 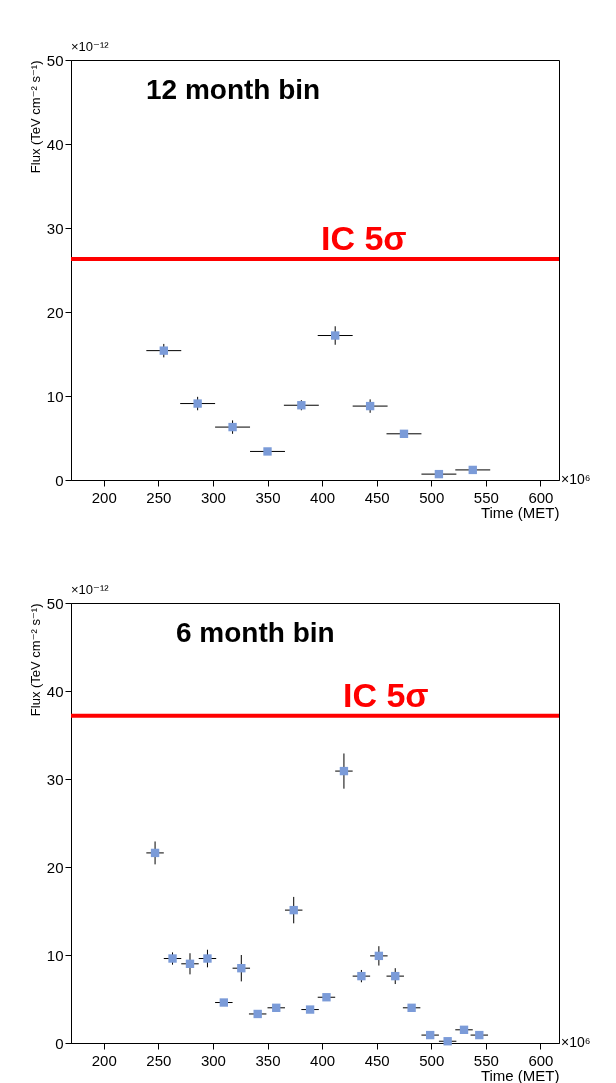 I want to click on annotation: 6 month bin, so click(x=255, y=632).